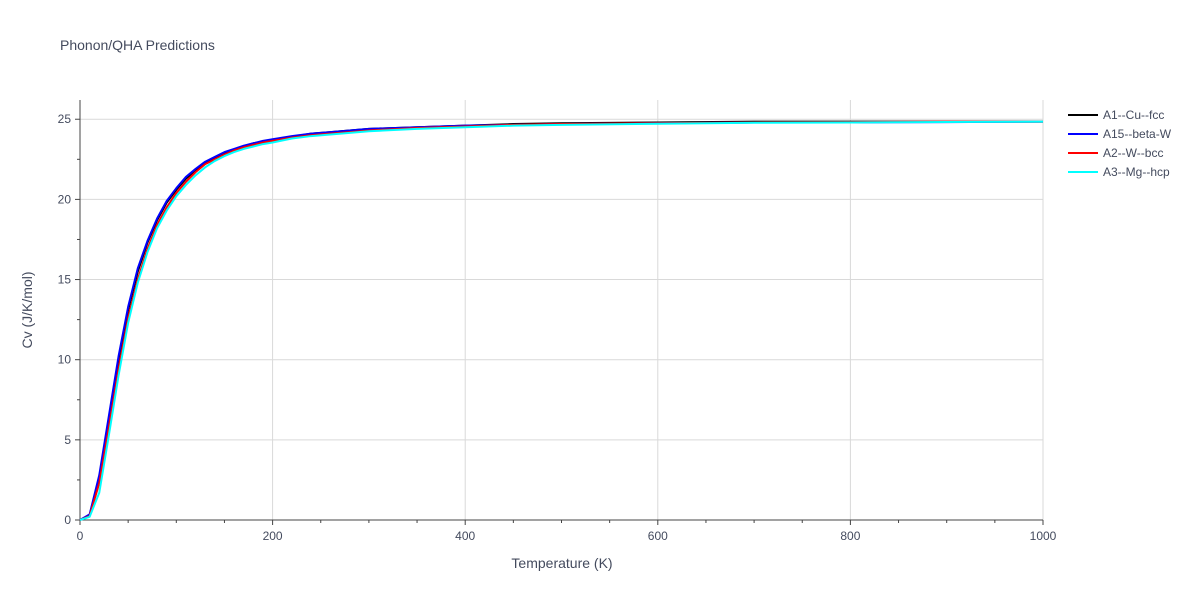 This screenshot has height=600, width=1200. What do you see at coordinates (273, 536) in the screenshot?
I see `x-tick-label: 200` at bounding box center [273, 536].